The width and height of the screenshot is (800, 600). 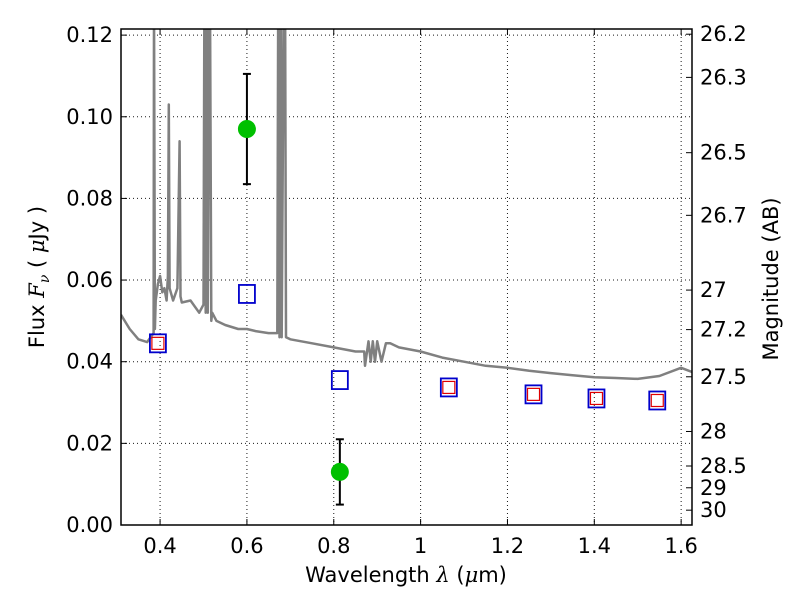 What do you see at coordinates (680, 546) in the screenshot?
I see `x-tick-label: 1.6` at bounding box center [680, 546].